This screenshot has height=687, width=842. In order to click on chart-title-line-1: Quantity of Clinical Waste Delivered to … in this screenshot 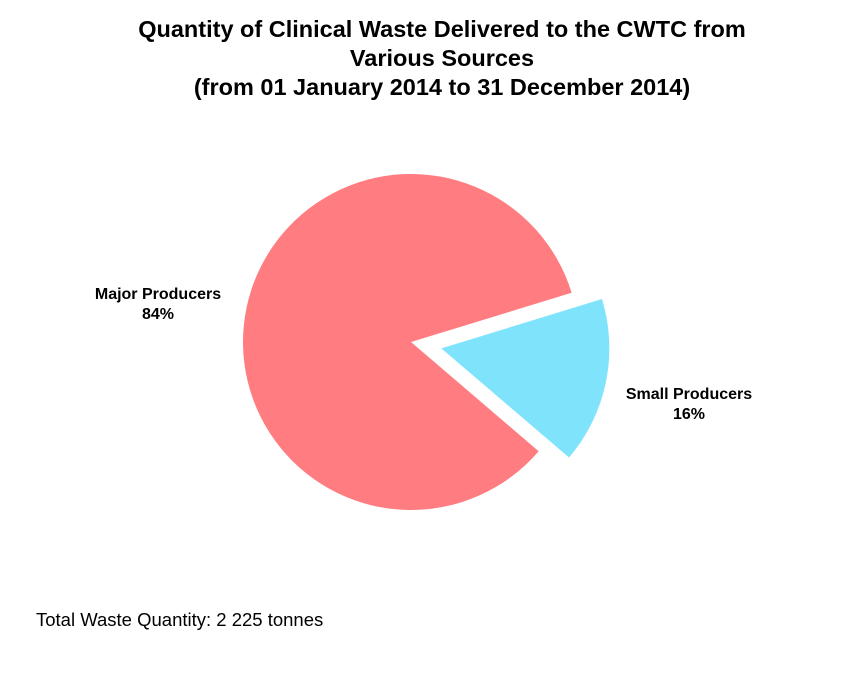, I will do `click(442, 29)`.